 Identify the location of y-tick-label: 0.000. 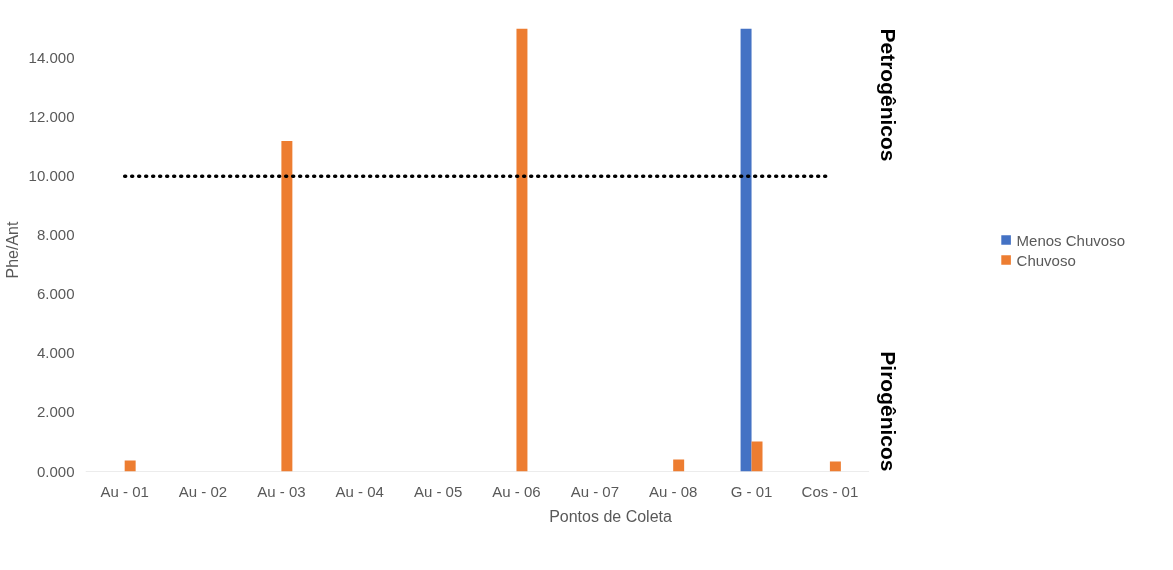
(55, 471).